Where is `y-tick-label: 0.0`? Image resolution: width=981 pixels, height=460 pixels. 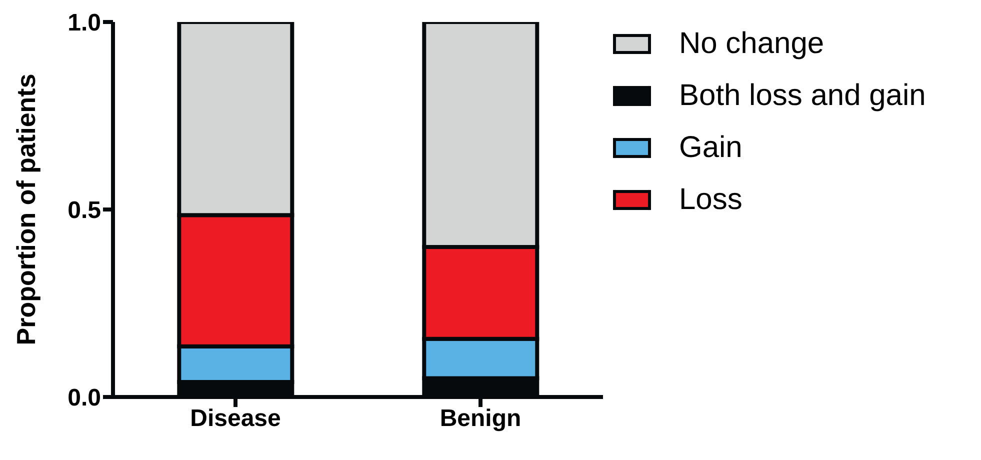
y-tick-label: 0.0 is located at coordinates (84, 398).